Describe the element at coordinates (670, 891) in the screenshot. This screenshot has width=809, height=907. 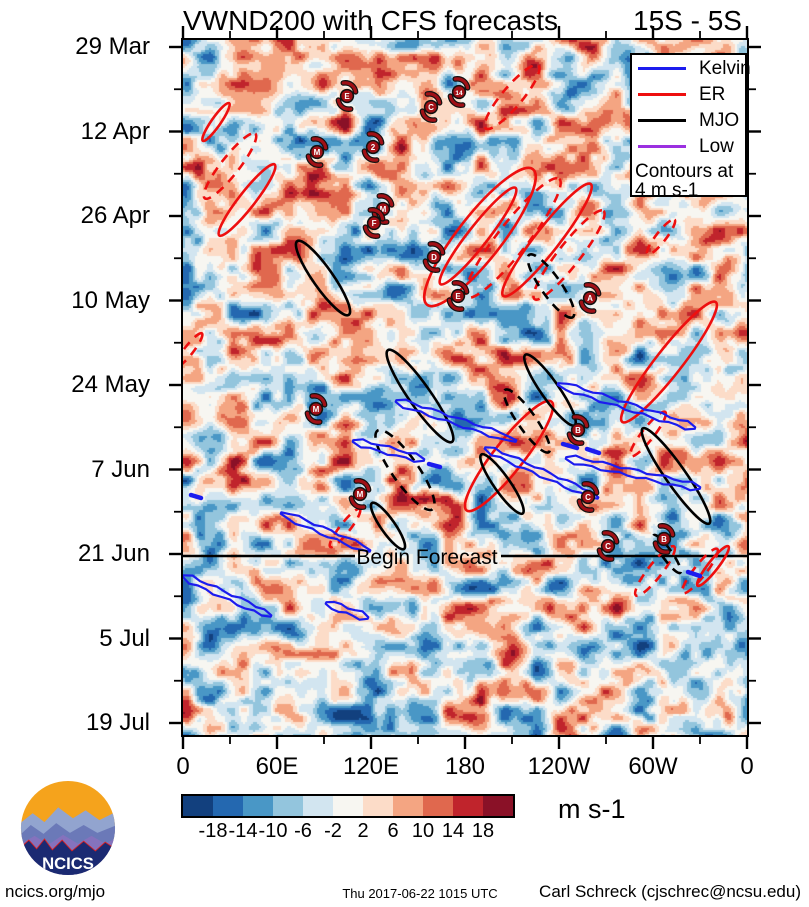
I see `footer-author: Carl Schreck (cjschrec@ncsu.edu)` at that location.